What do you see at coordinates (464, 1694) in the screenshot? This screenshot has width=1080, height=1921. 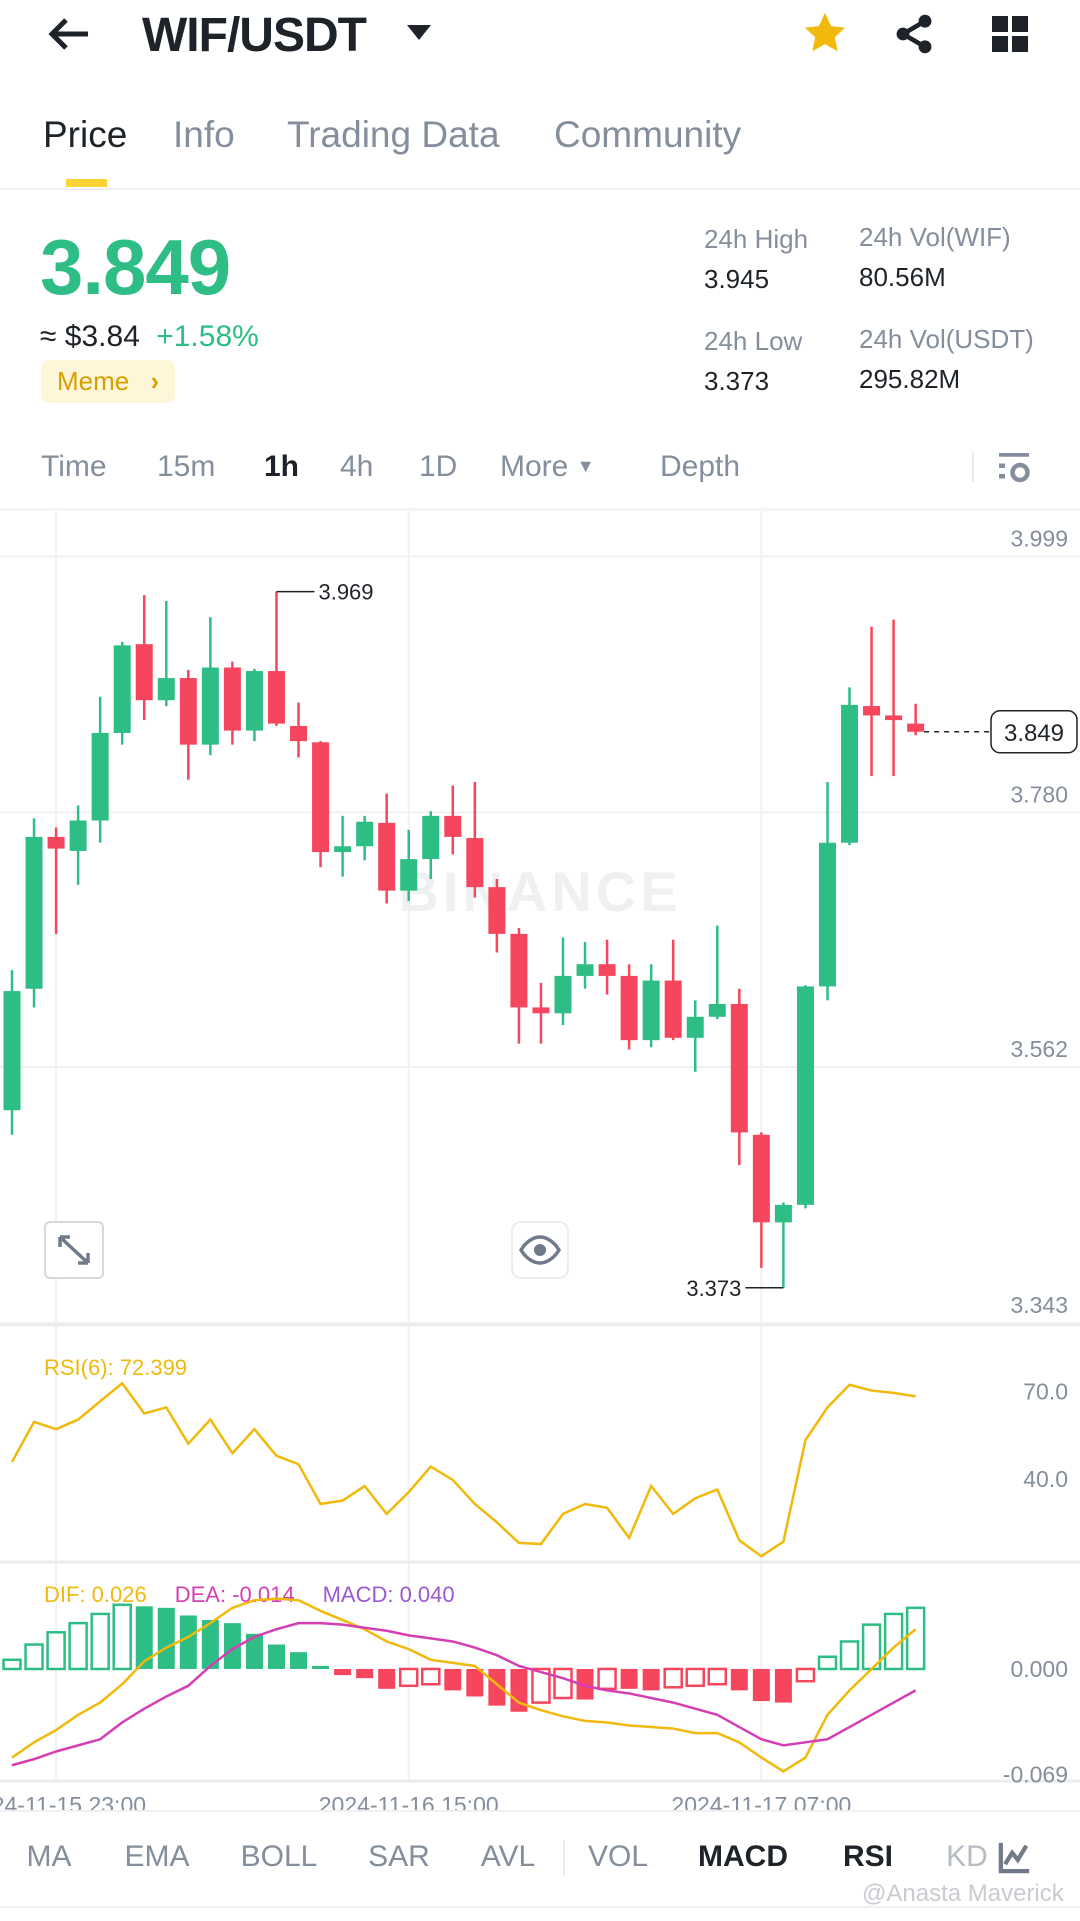 I see `dea-line` at bounding box center [464, 1694].